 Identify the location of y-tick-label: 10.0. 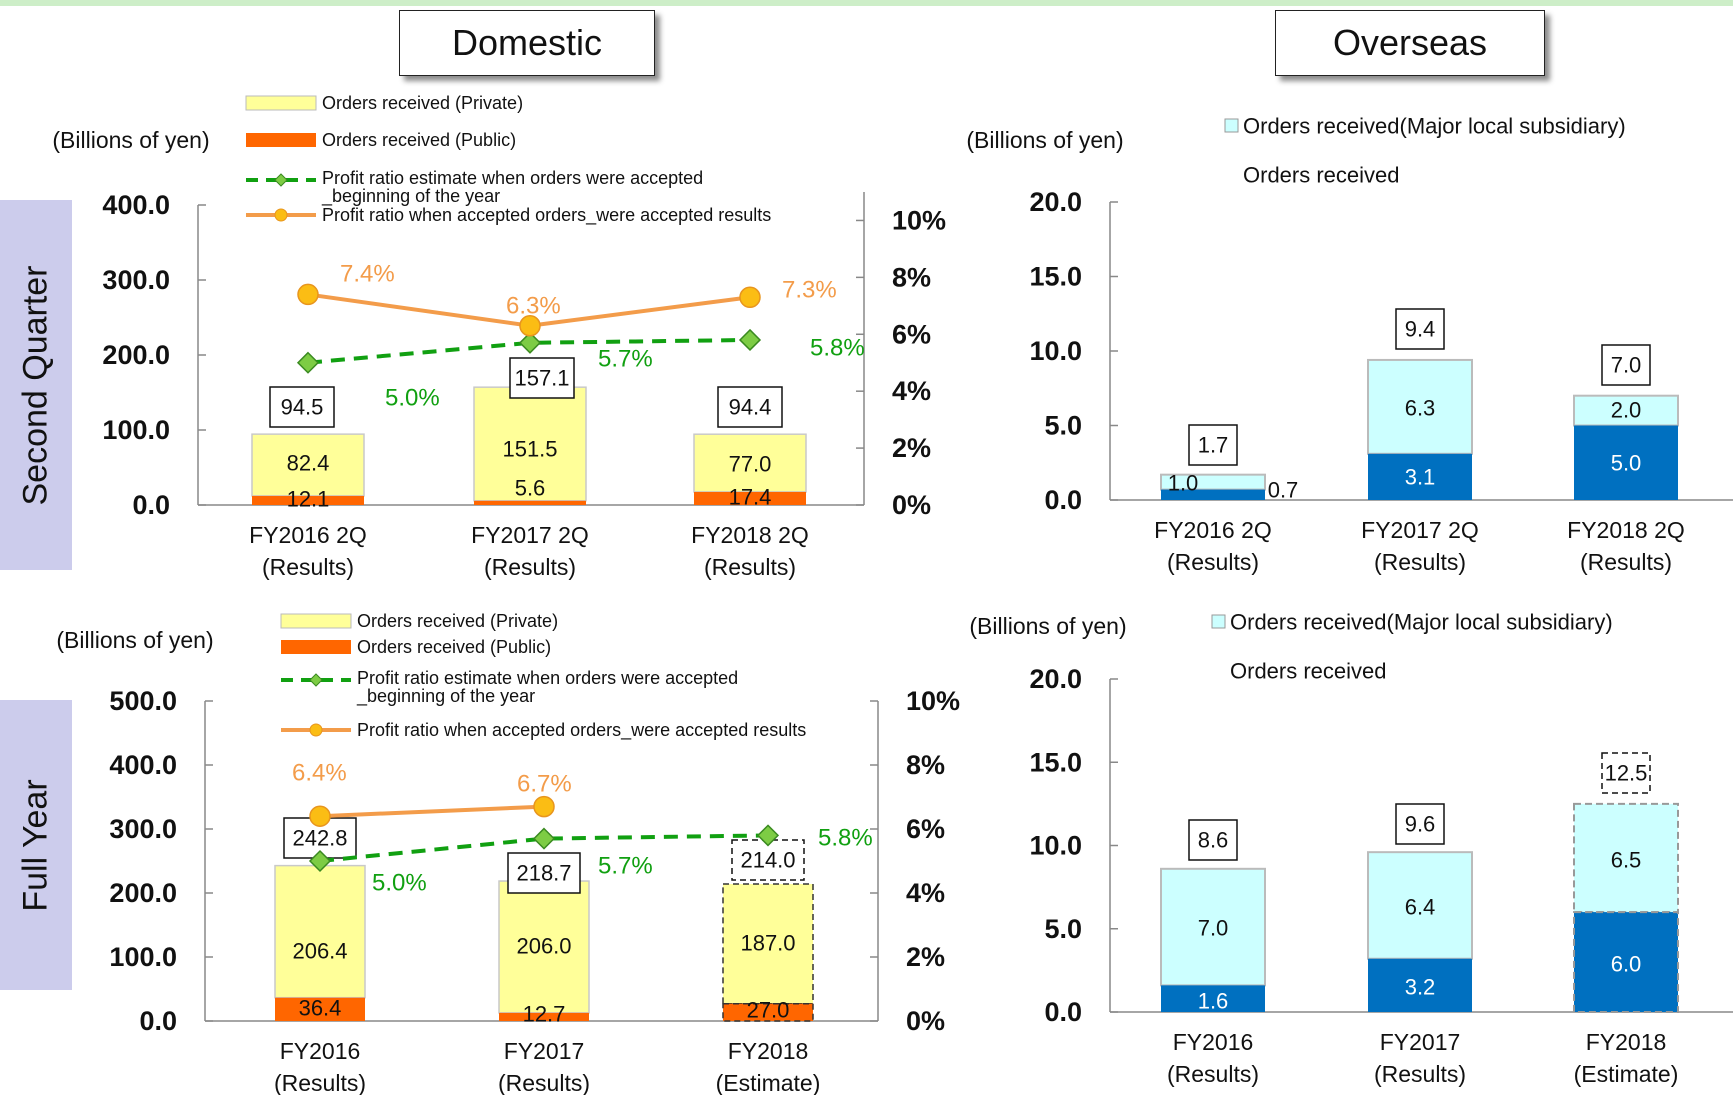
(1055, 846).